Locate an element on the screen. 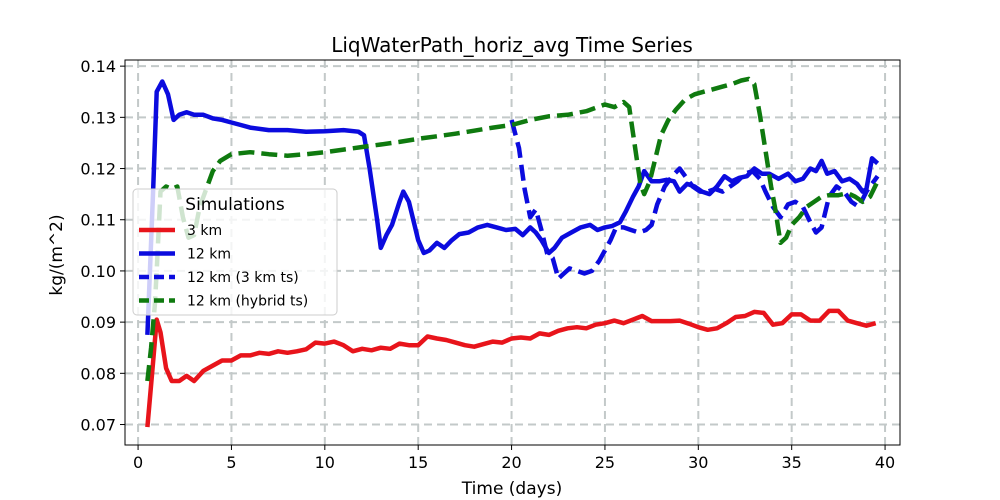 The width and height of the screenshot is (1000, 500). x-tick-label: 5 is located at coordinates (231, 462).